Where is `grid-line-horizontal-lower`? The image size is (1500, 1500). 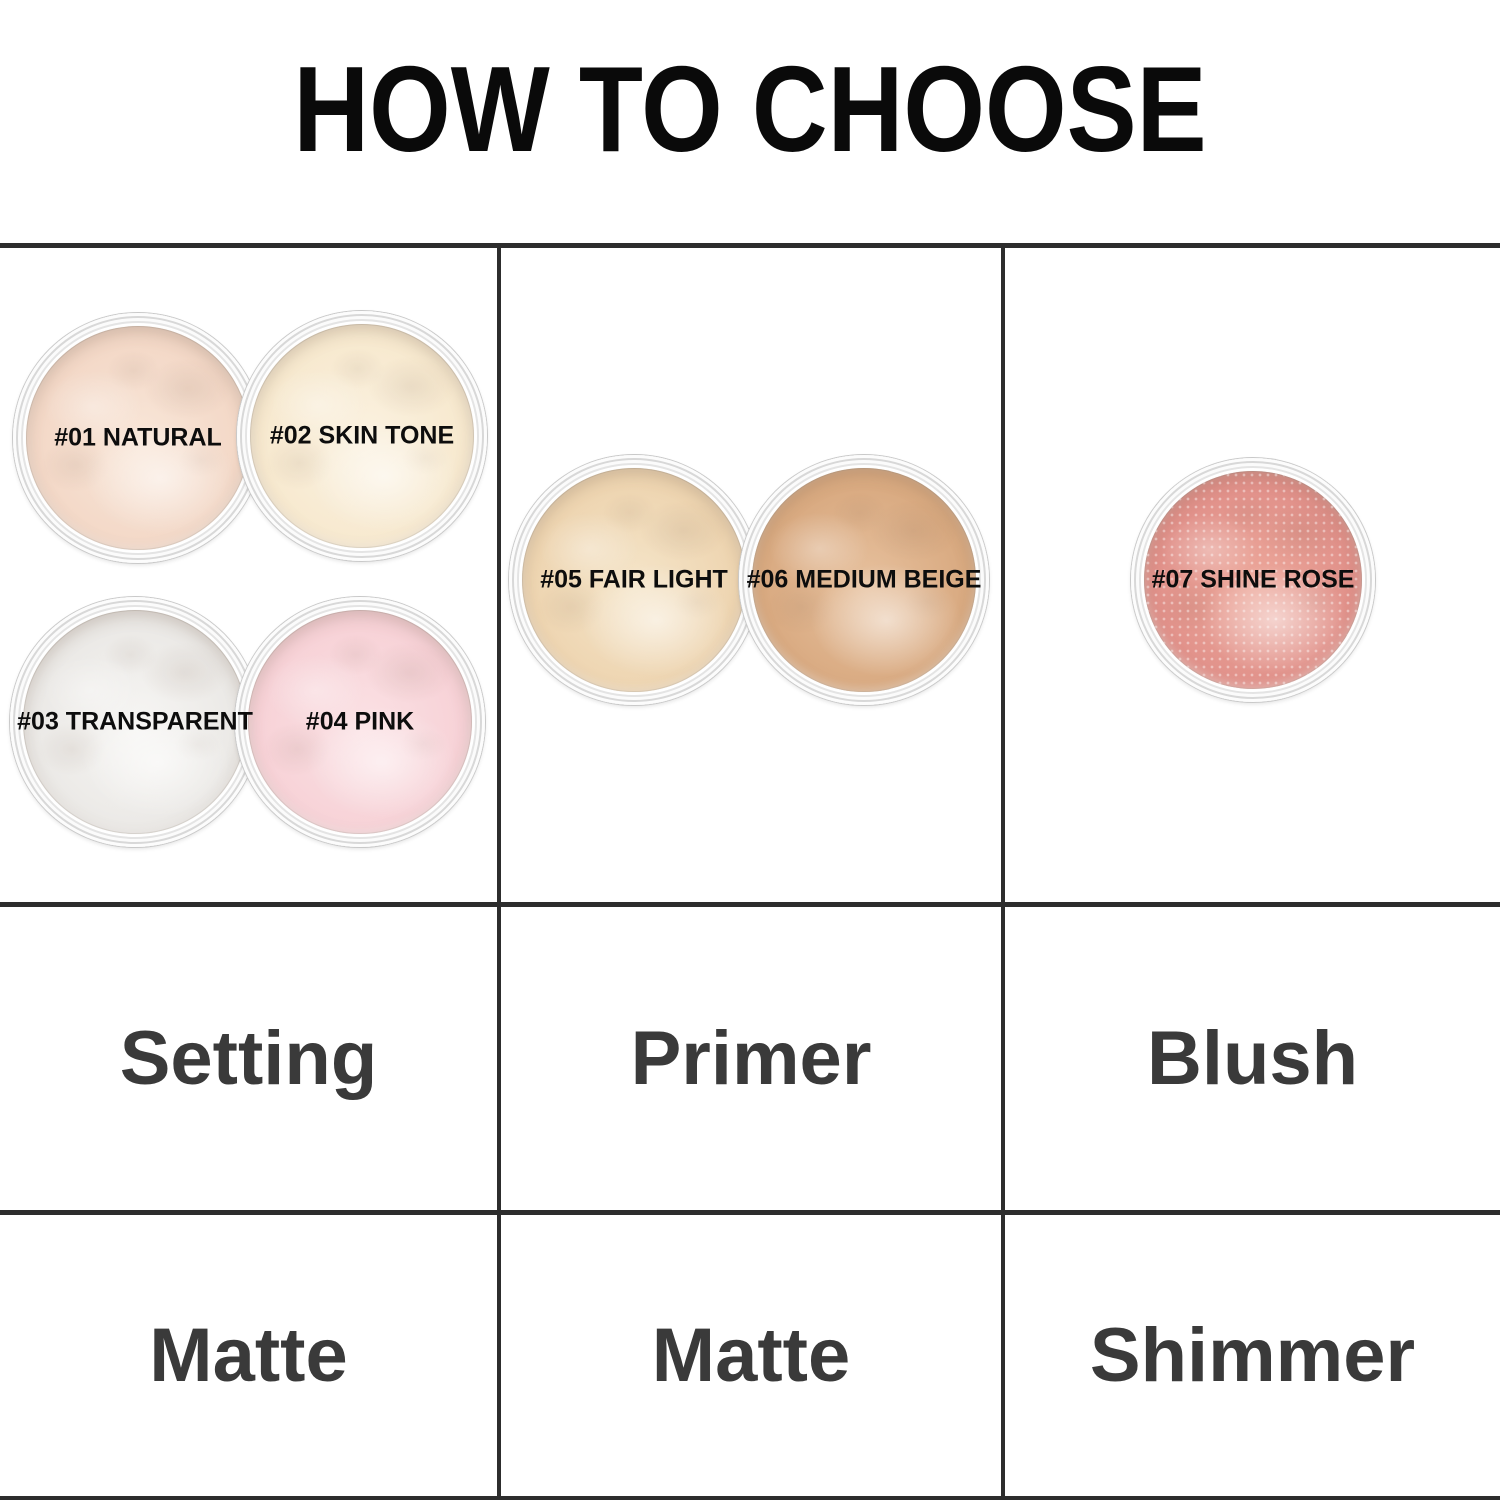 grid-line-horizontal-lower is located at coordinates (750, 1212).